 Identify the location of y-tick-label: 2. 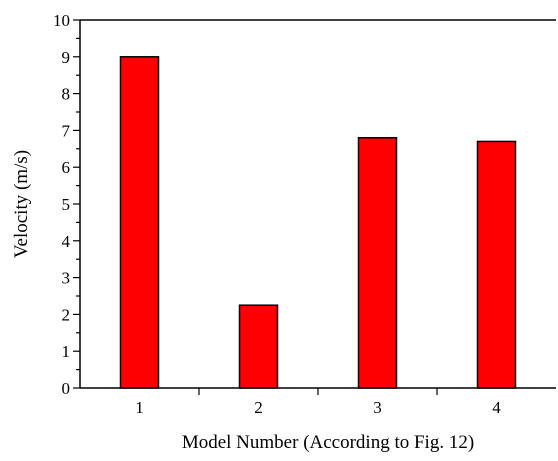
(66, 314).